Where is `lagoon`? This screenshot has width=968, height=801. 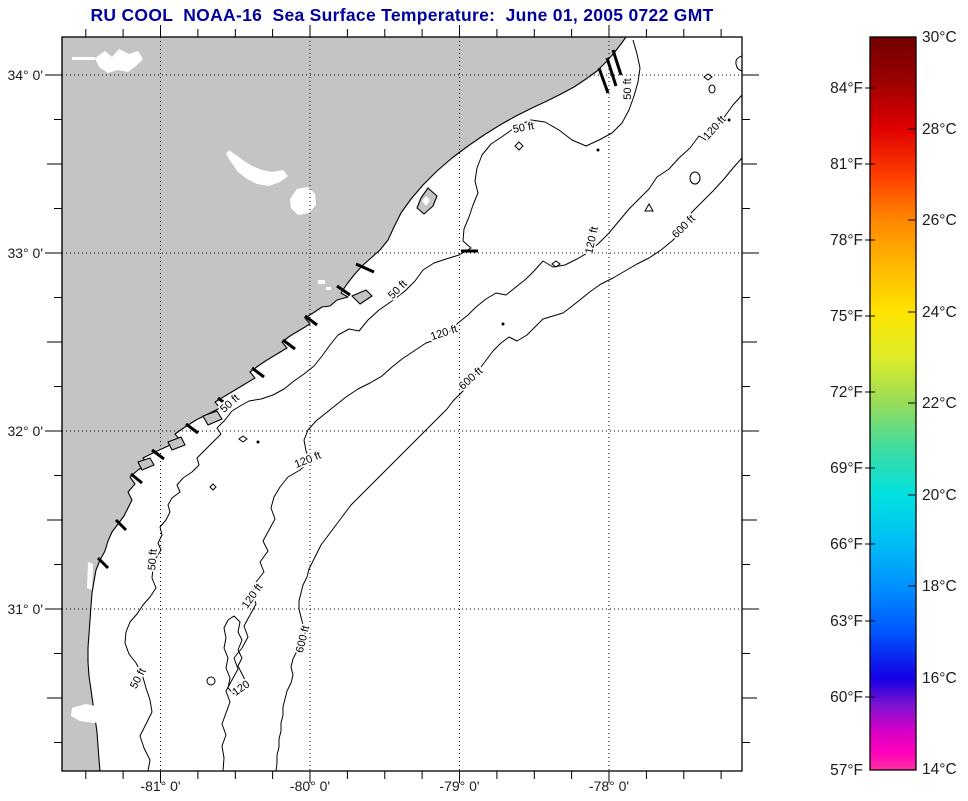 lagoon is located at coordinates (426, 201).